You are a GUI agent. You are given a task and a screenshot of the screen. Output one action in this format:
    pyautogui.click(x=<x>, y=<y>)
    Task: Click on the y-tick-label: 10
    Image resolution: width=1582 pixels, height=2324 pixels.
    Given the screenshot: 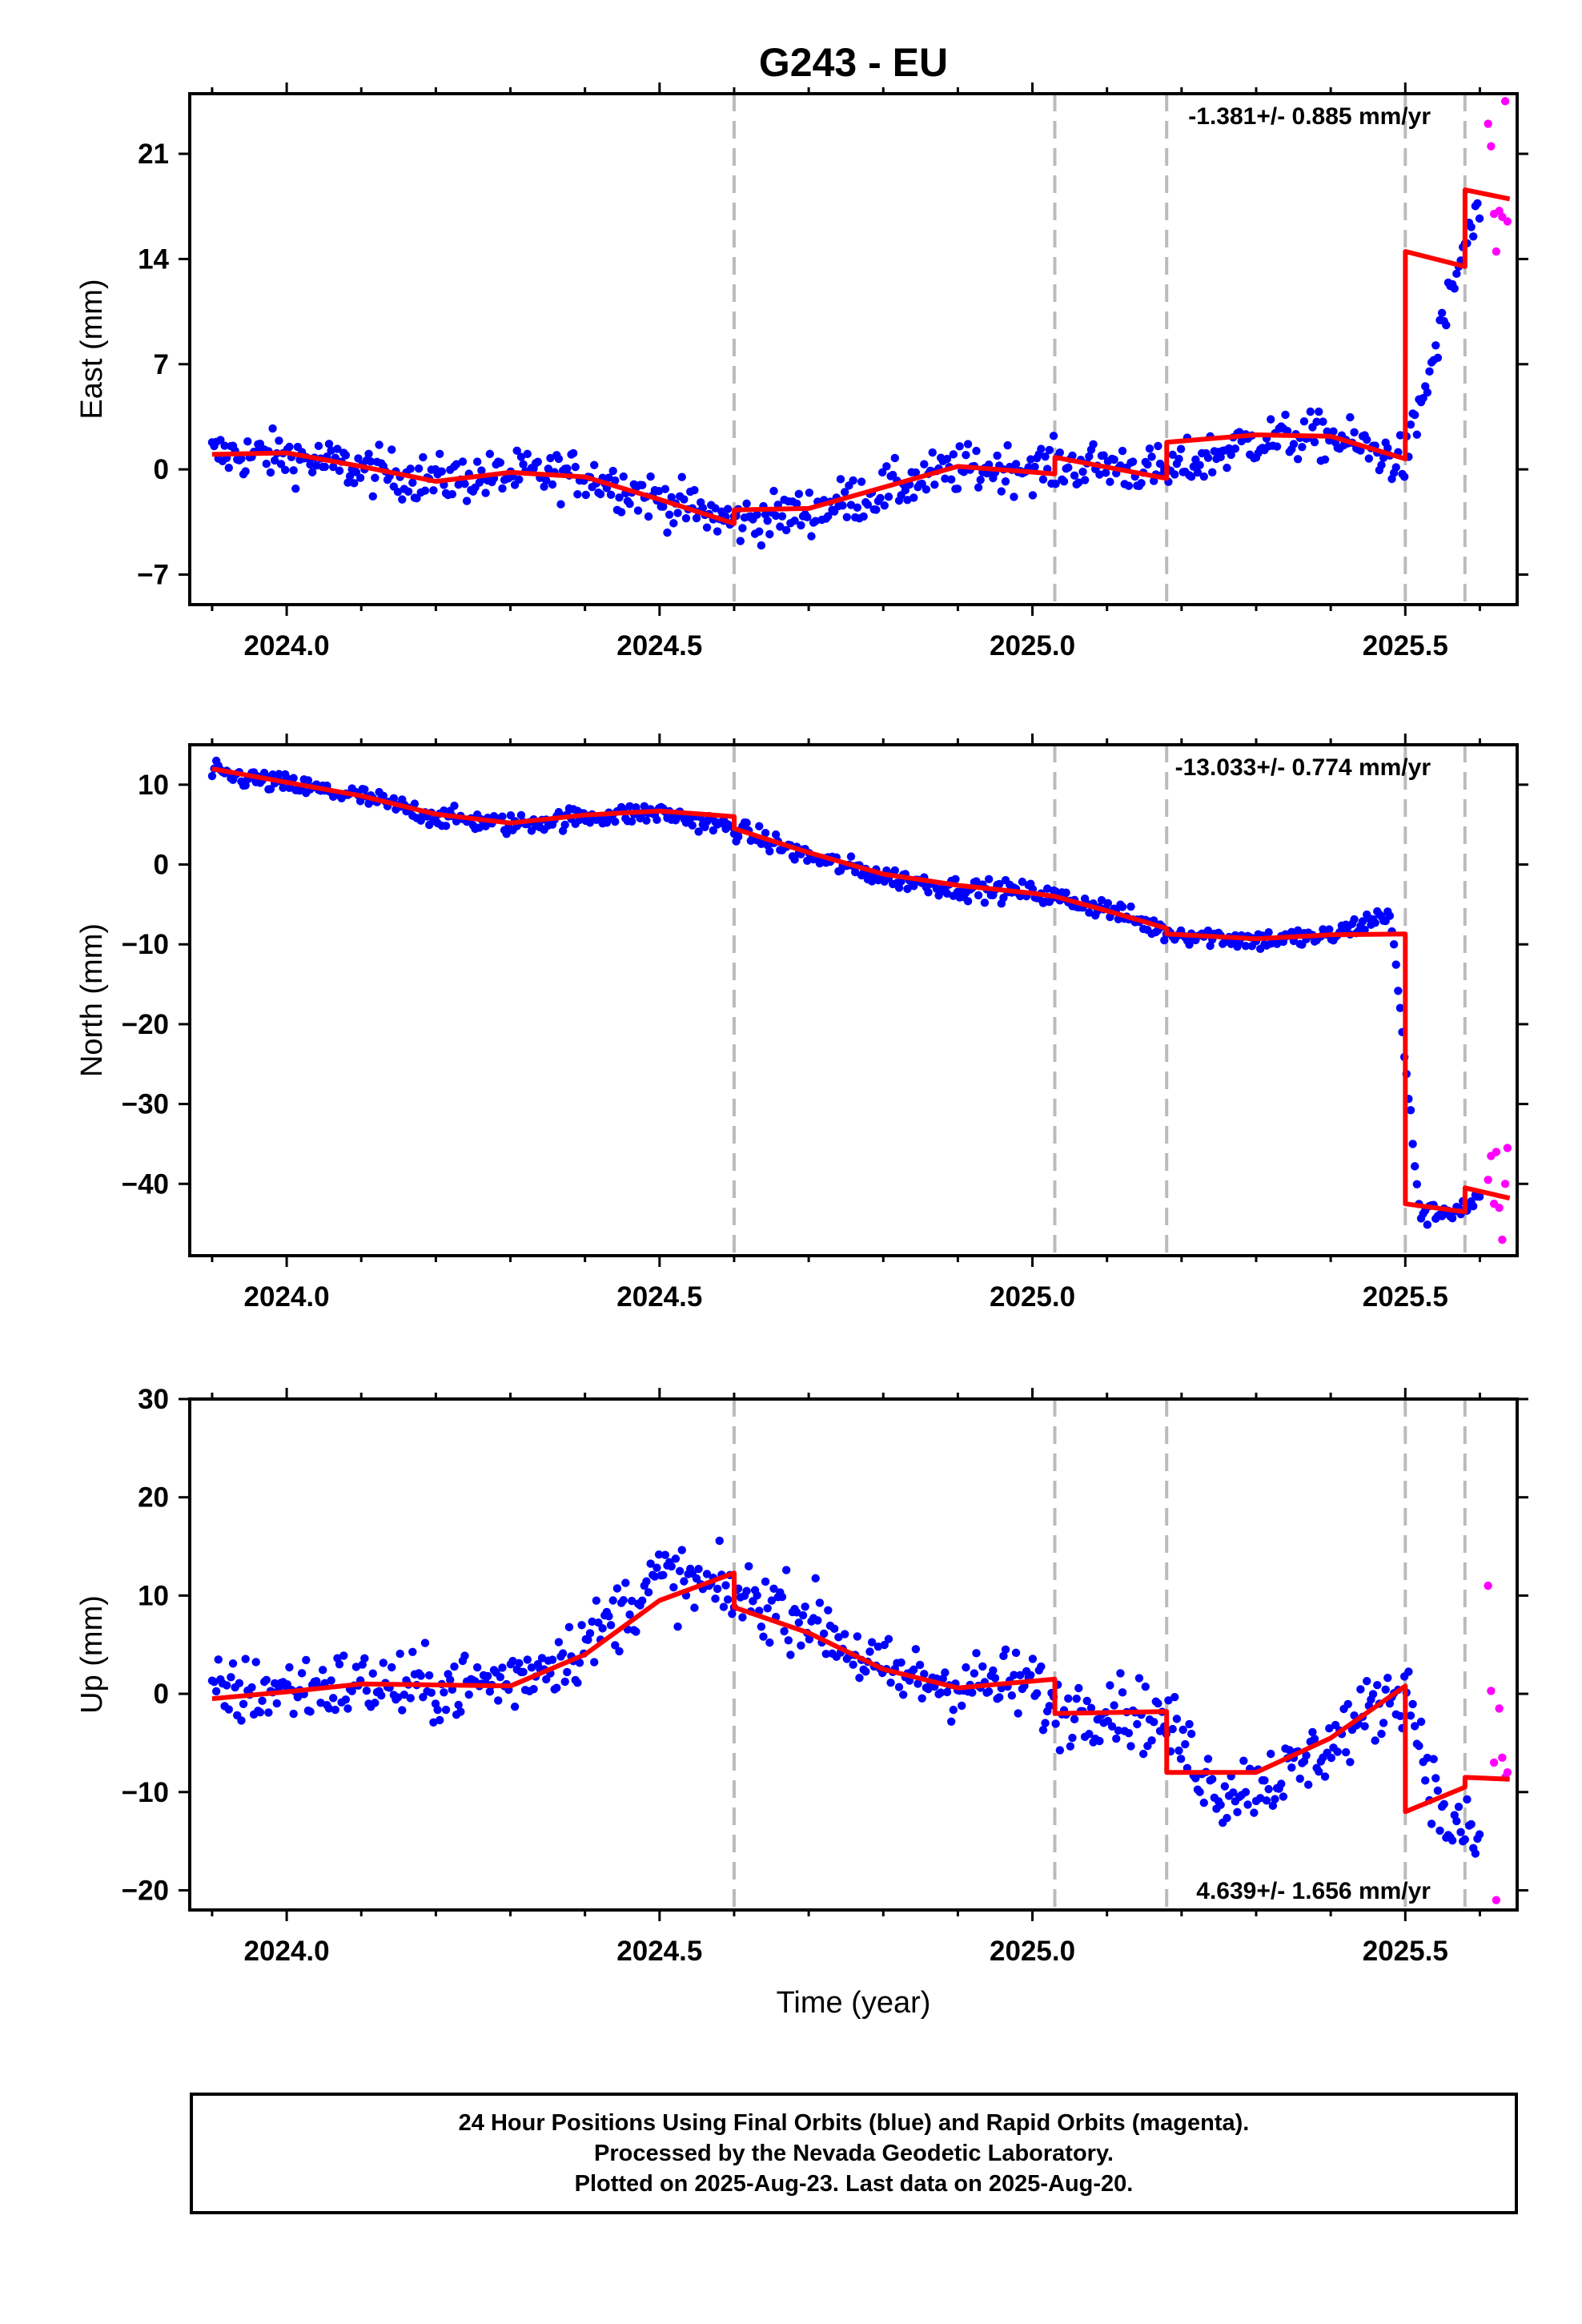 What is the action you would take?
    pyautogui.click(x=154, y=1595)
    